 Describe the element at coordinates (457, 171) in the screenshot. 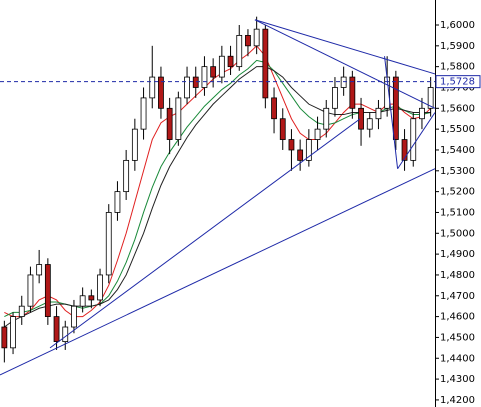

I see `y-tick-label: 1,5300` at that location.